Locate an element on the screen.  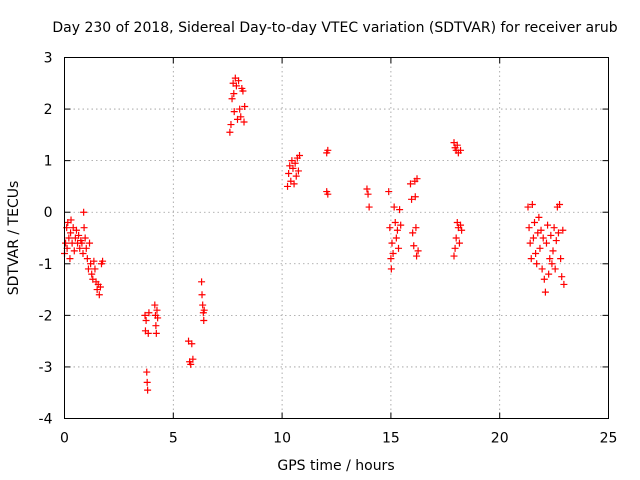
y-tick-label: 0 is located at coordinates (48, 213).